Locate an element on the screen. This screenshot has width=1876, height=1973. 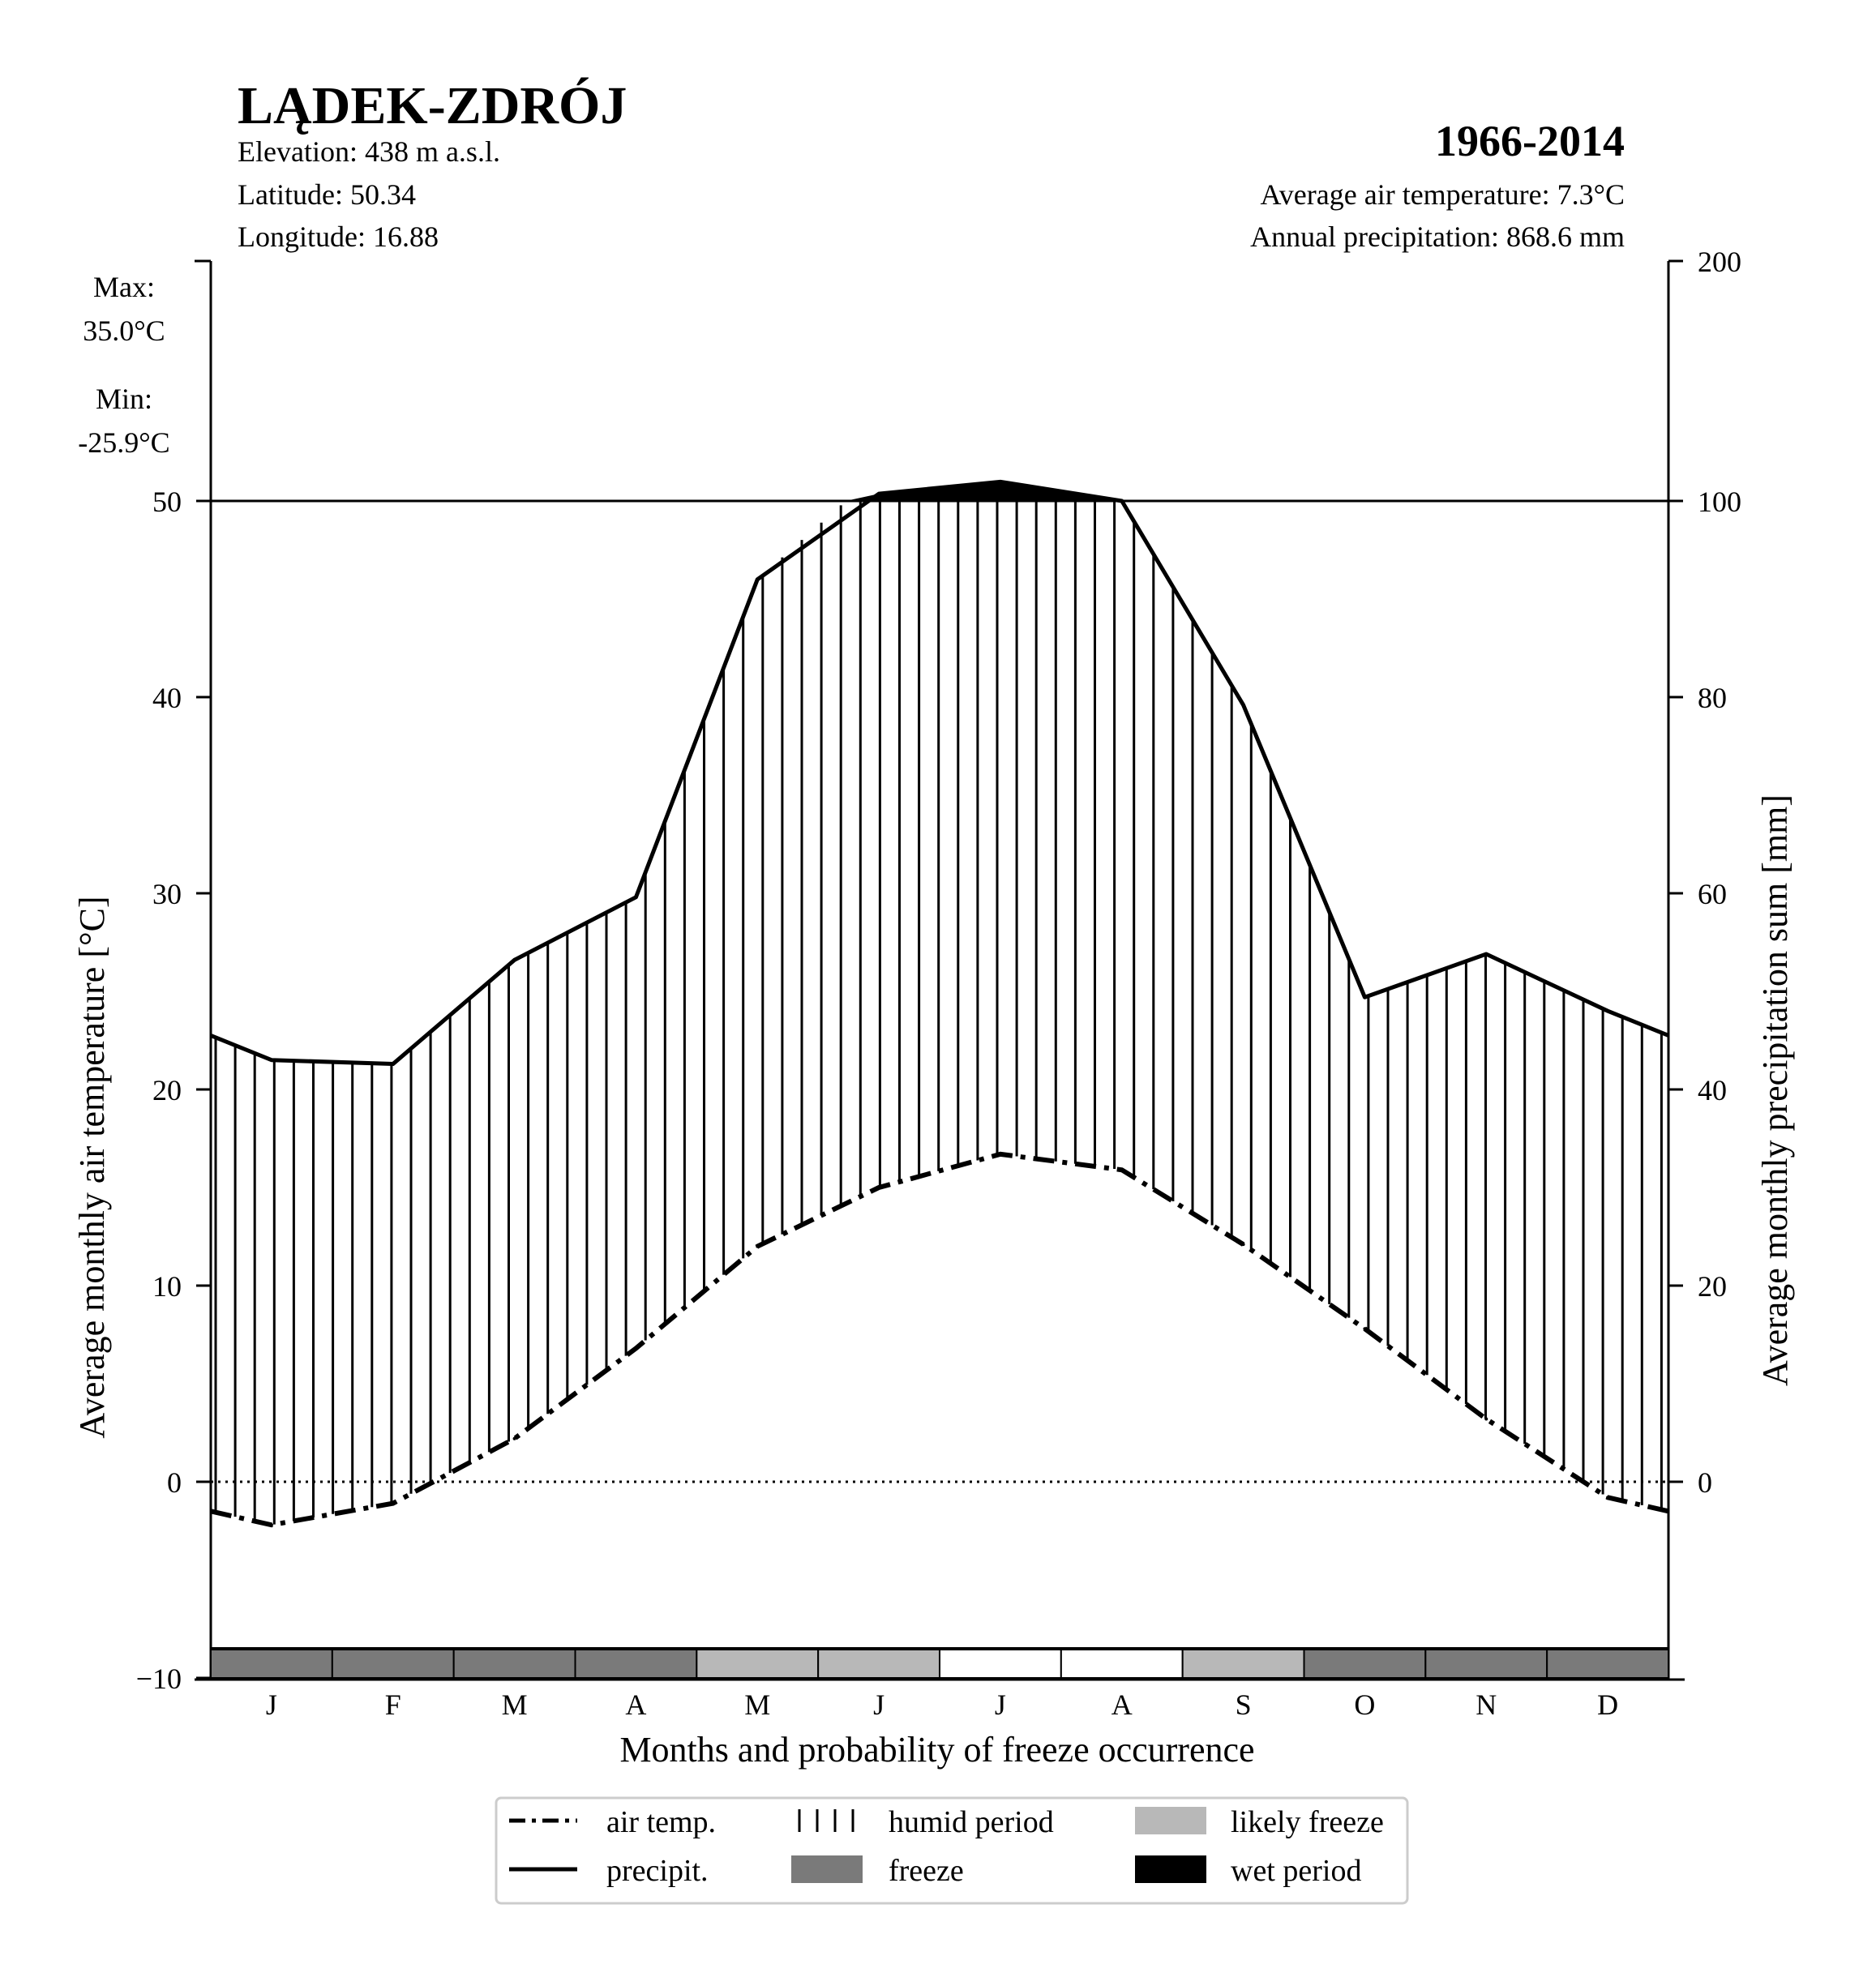
month-tick-label: D is located at coordinates (1607, 1704).